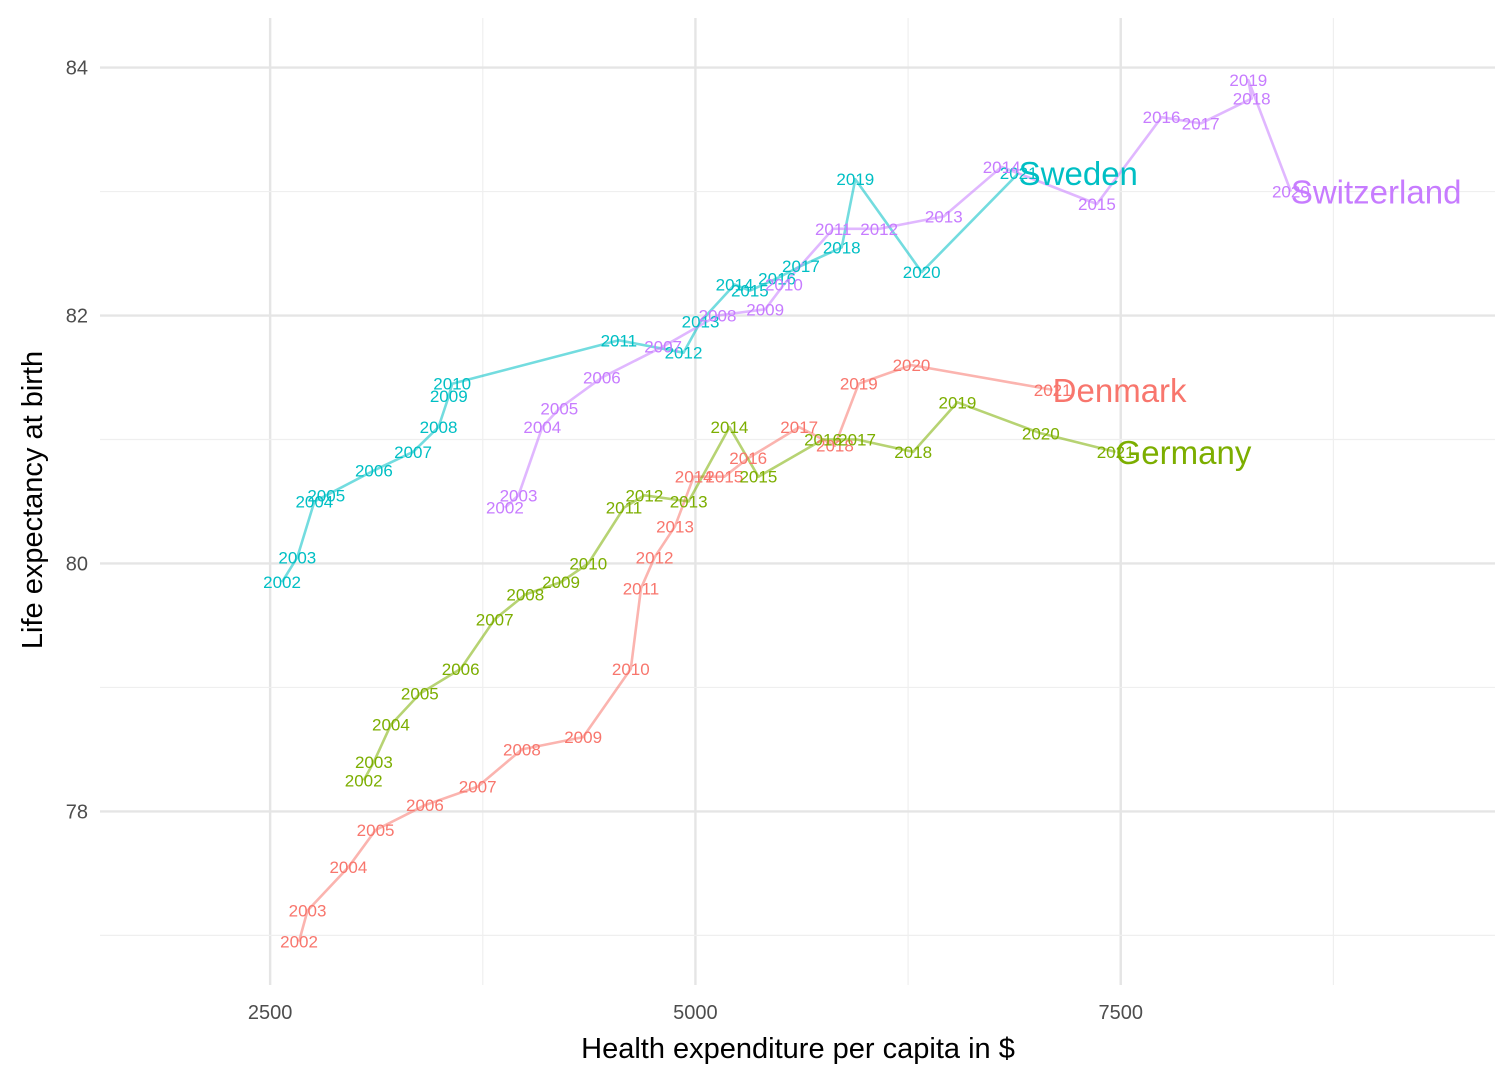 This screenshot has width=1512, height=1080. What do you see at coordinates (619, 340) in the screenshot?
I see `year-label-sweden: 2011` at bounding box center [619, 340].